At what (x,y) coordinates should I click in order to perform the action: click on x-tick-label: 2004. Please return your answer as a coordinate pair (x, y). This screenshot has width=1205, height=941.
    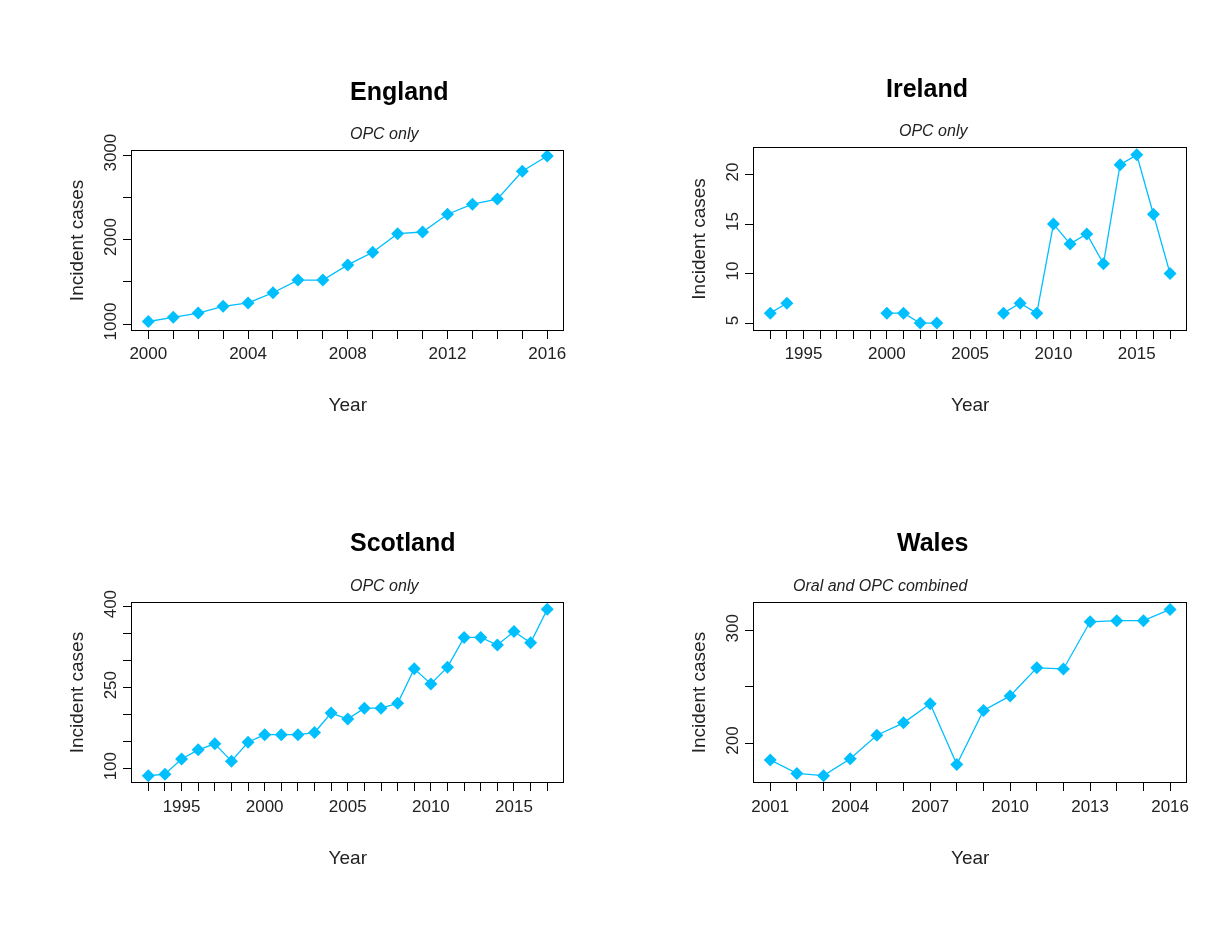
    Looking at the image, I should click on (850, 806).